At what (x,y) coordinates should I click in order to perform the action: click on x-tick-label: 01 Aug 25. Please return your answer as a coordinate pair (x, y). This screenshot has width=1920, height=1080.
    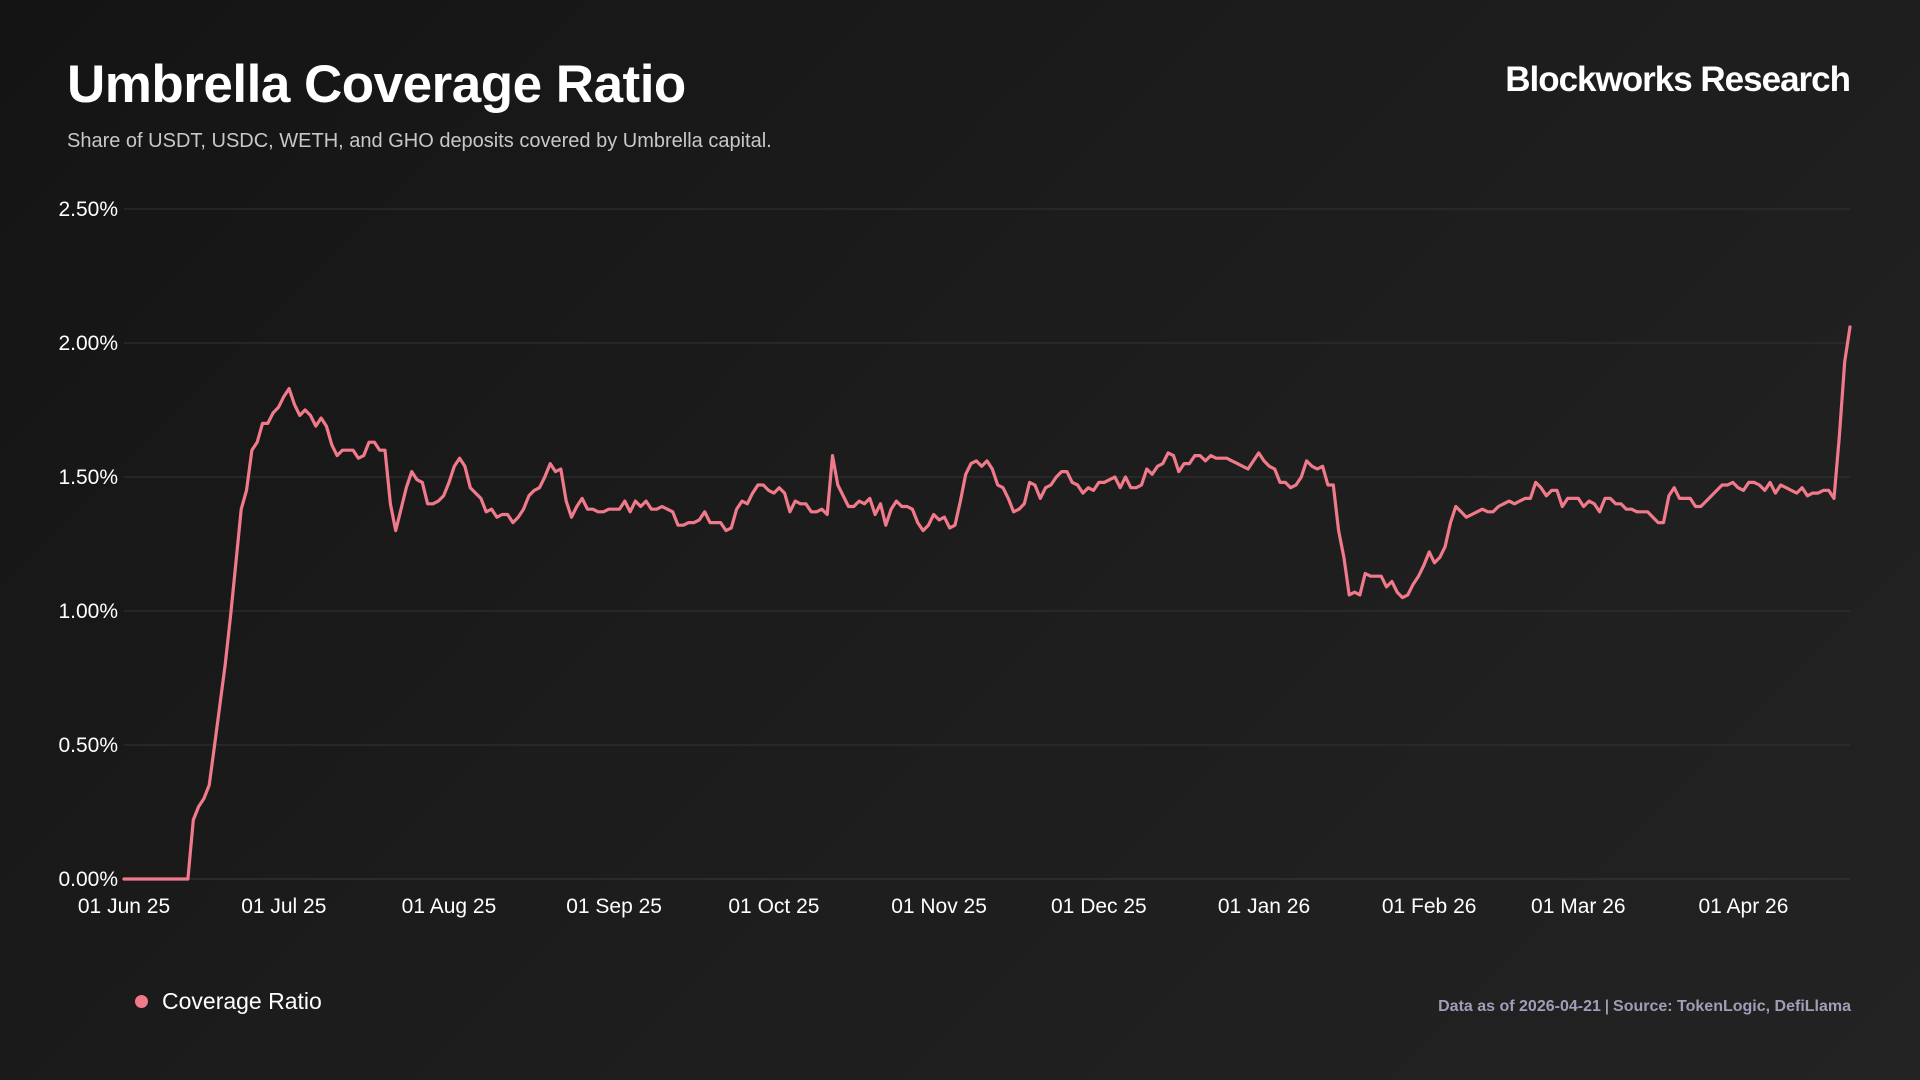
    Looking at the image, I should click on (449, 906).